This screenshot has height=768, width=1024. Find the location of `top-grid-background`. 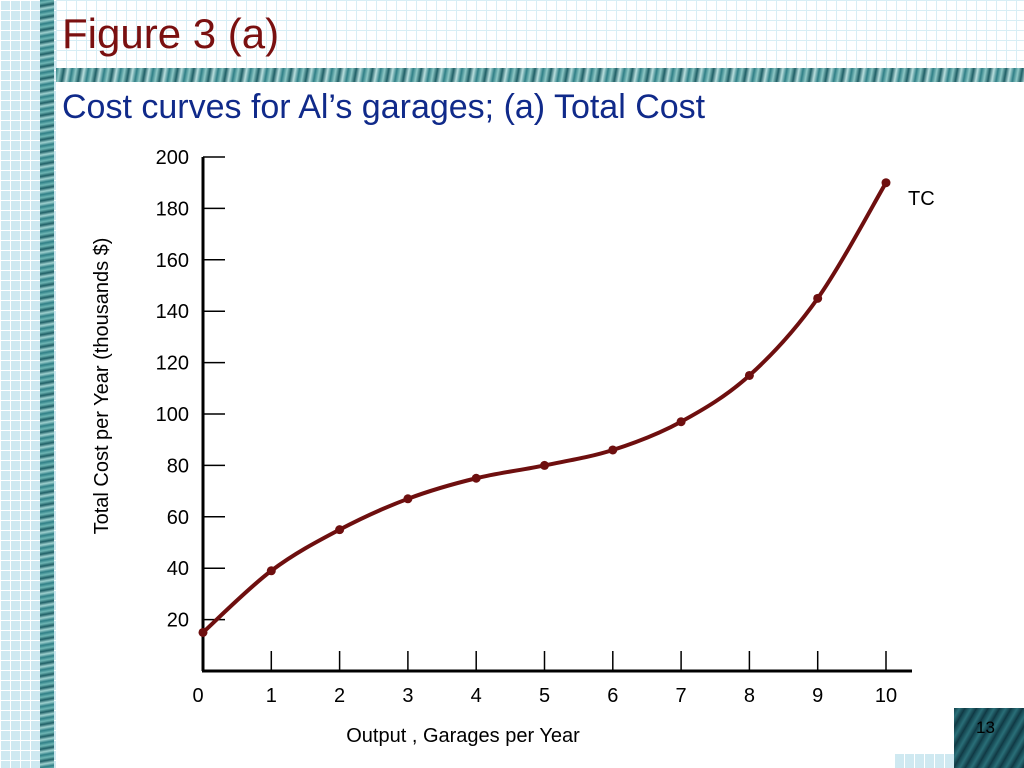

top-grid-background is located at coordinates (540, 34).